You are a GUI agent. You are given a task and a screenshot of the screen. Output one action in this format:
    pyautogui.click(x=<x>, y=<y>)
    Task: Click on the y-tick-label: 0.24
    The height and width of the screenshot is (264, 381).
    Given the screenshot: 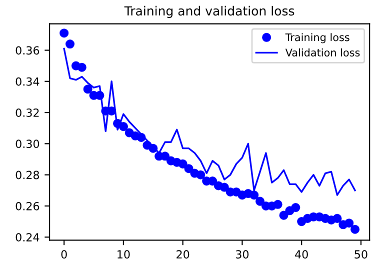 What is the action you would take?
    pyautogui.click(x=28, y=237)
    